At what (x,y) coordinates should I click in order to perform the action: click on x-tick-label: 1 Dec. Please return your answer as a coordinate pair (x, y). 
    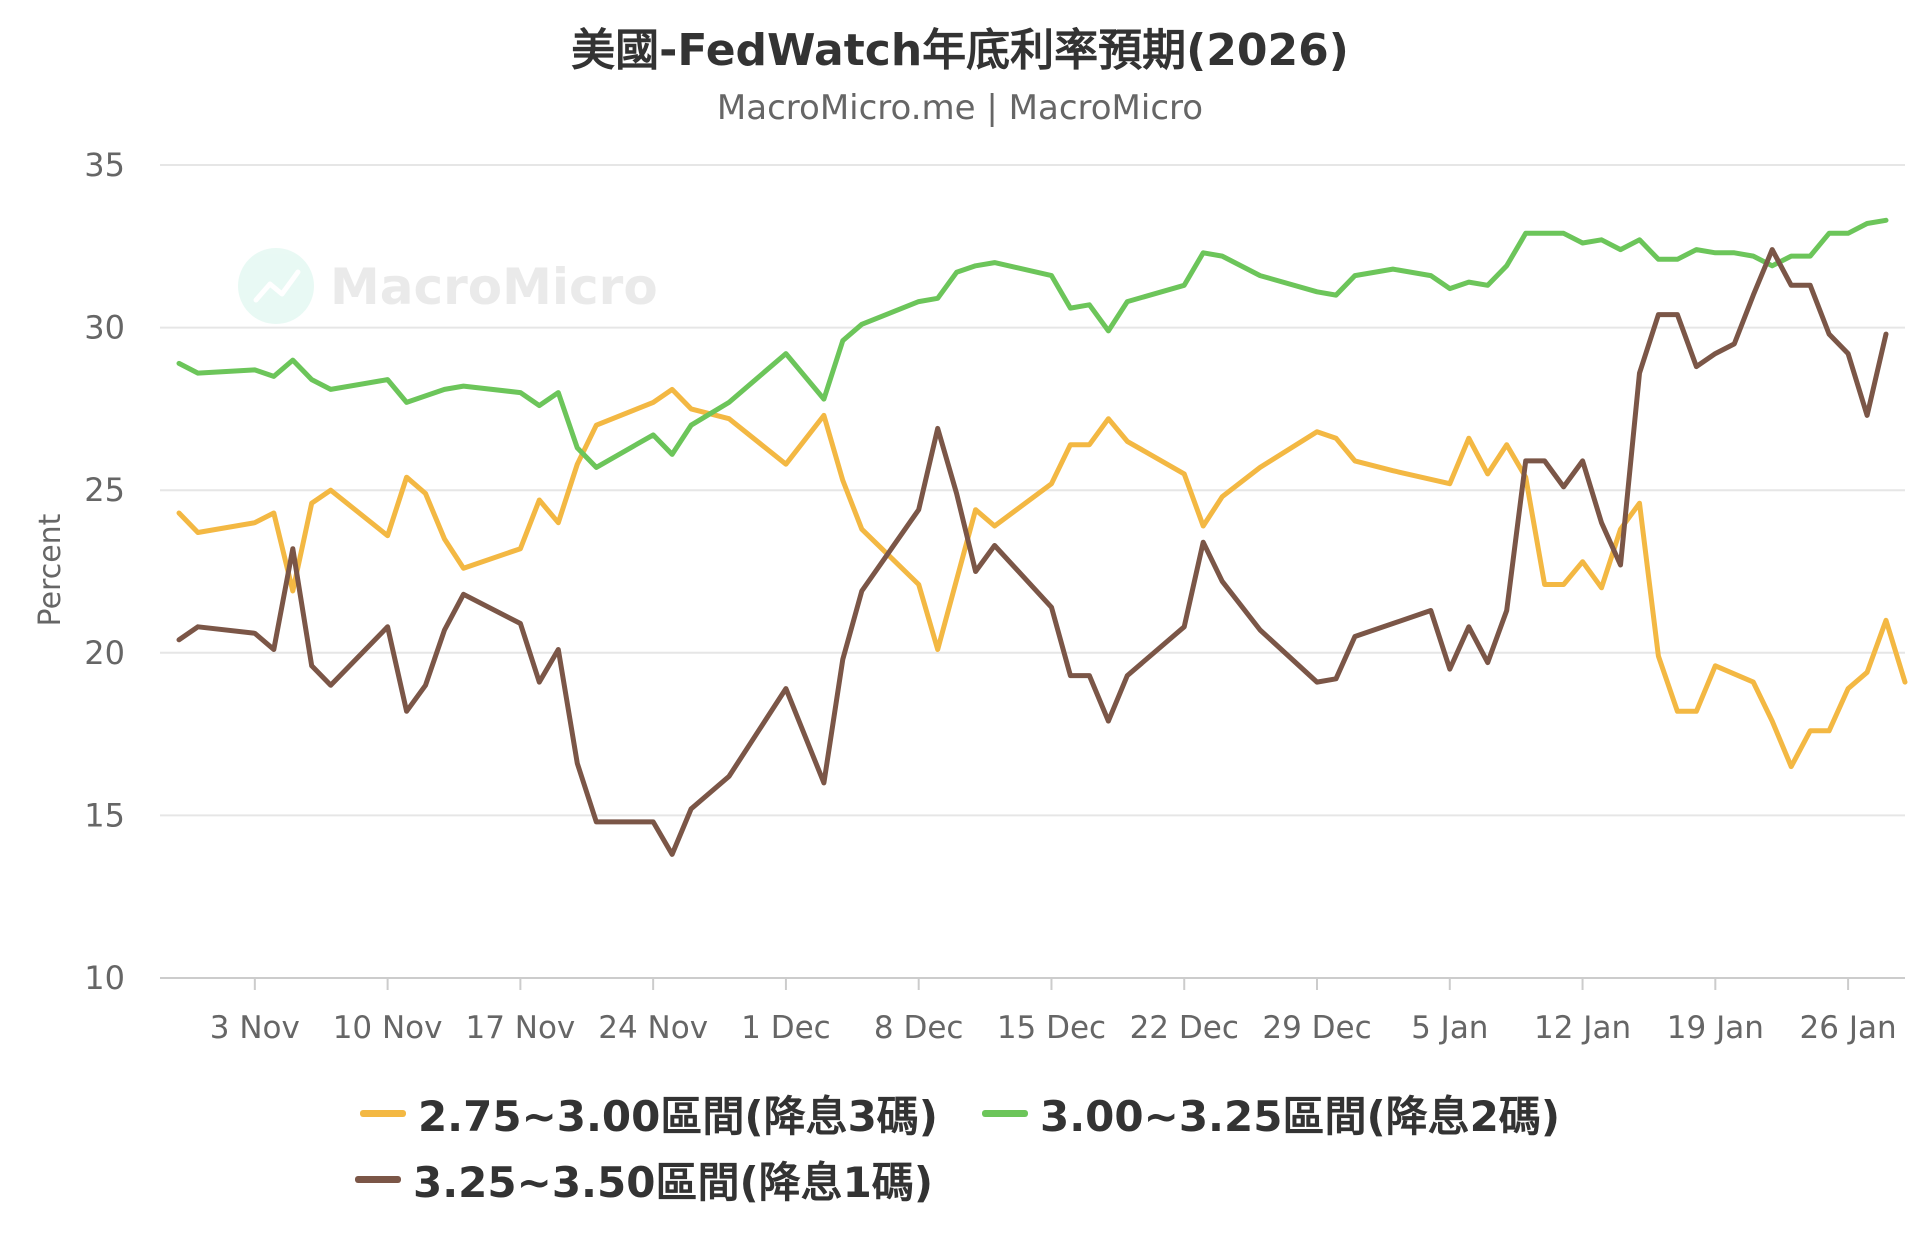
    Looking at the image, I should click on (786, 1028).